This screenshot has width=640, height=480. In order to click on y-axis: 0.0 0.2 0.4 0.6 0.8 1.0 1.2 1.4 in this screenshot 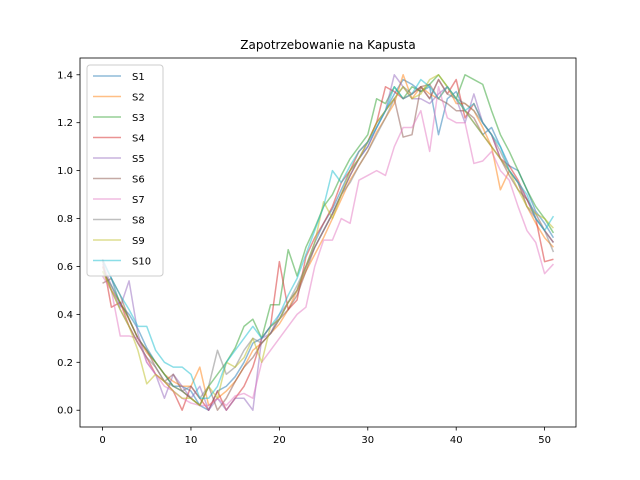, I will do `click(68, 243)`.